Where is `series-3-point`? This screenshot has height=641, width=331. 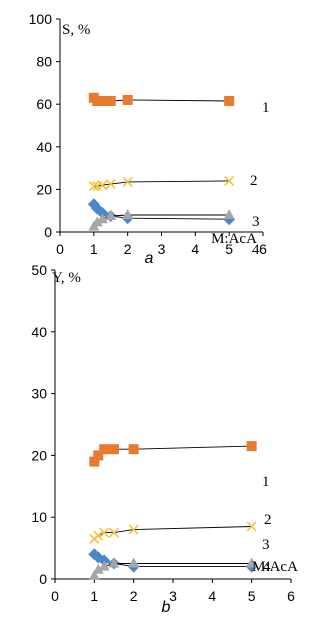
series-3-point is located at coordinates (104, 560).